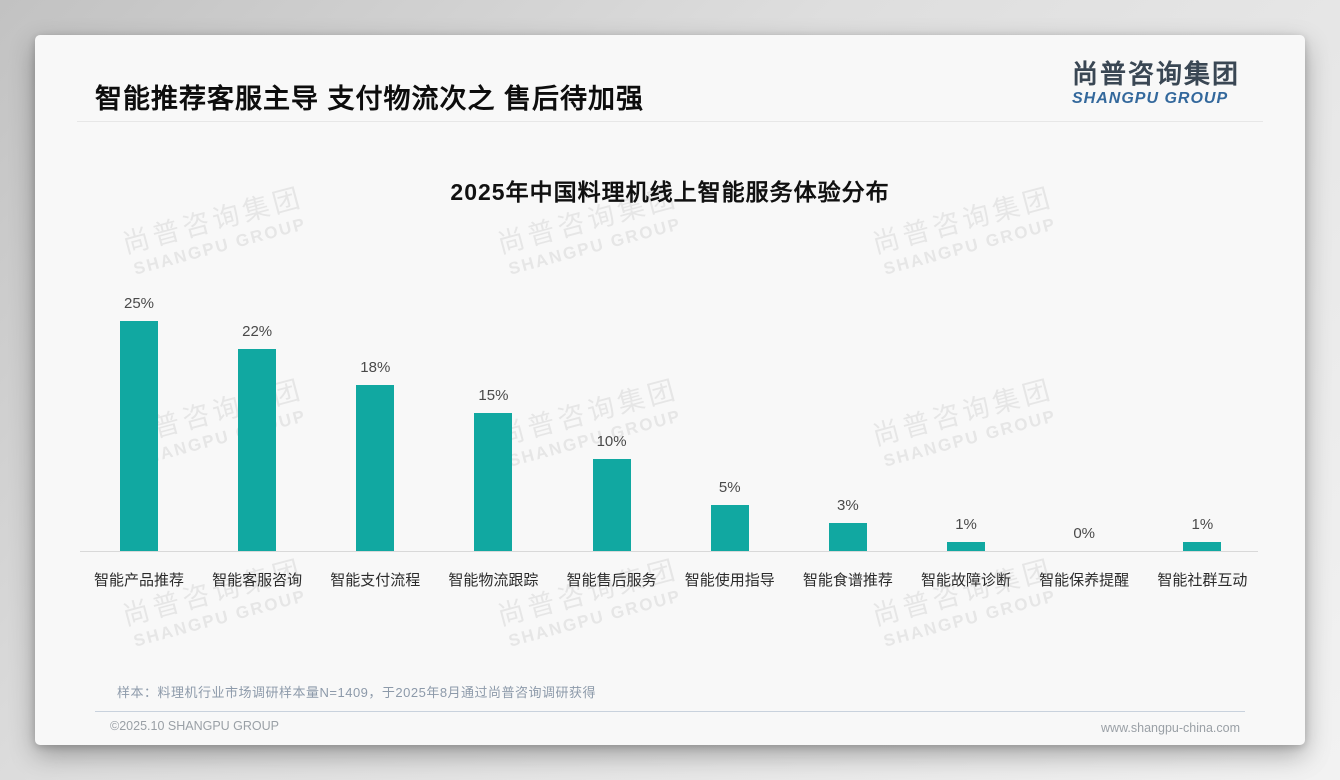  Describe the element at coordinates (669, 551) in the screenshot. I see `x-axis-line` at that location.